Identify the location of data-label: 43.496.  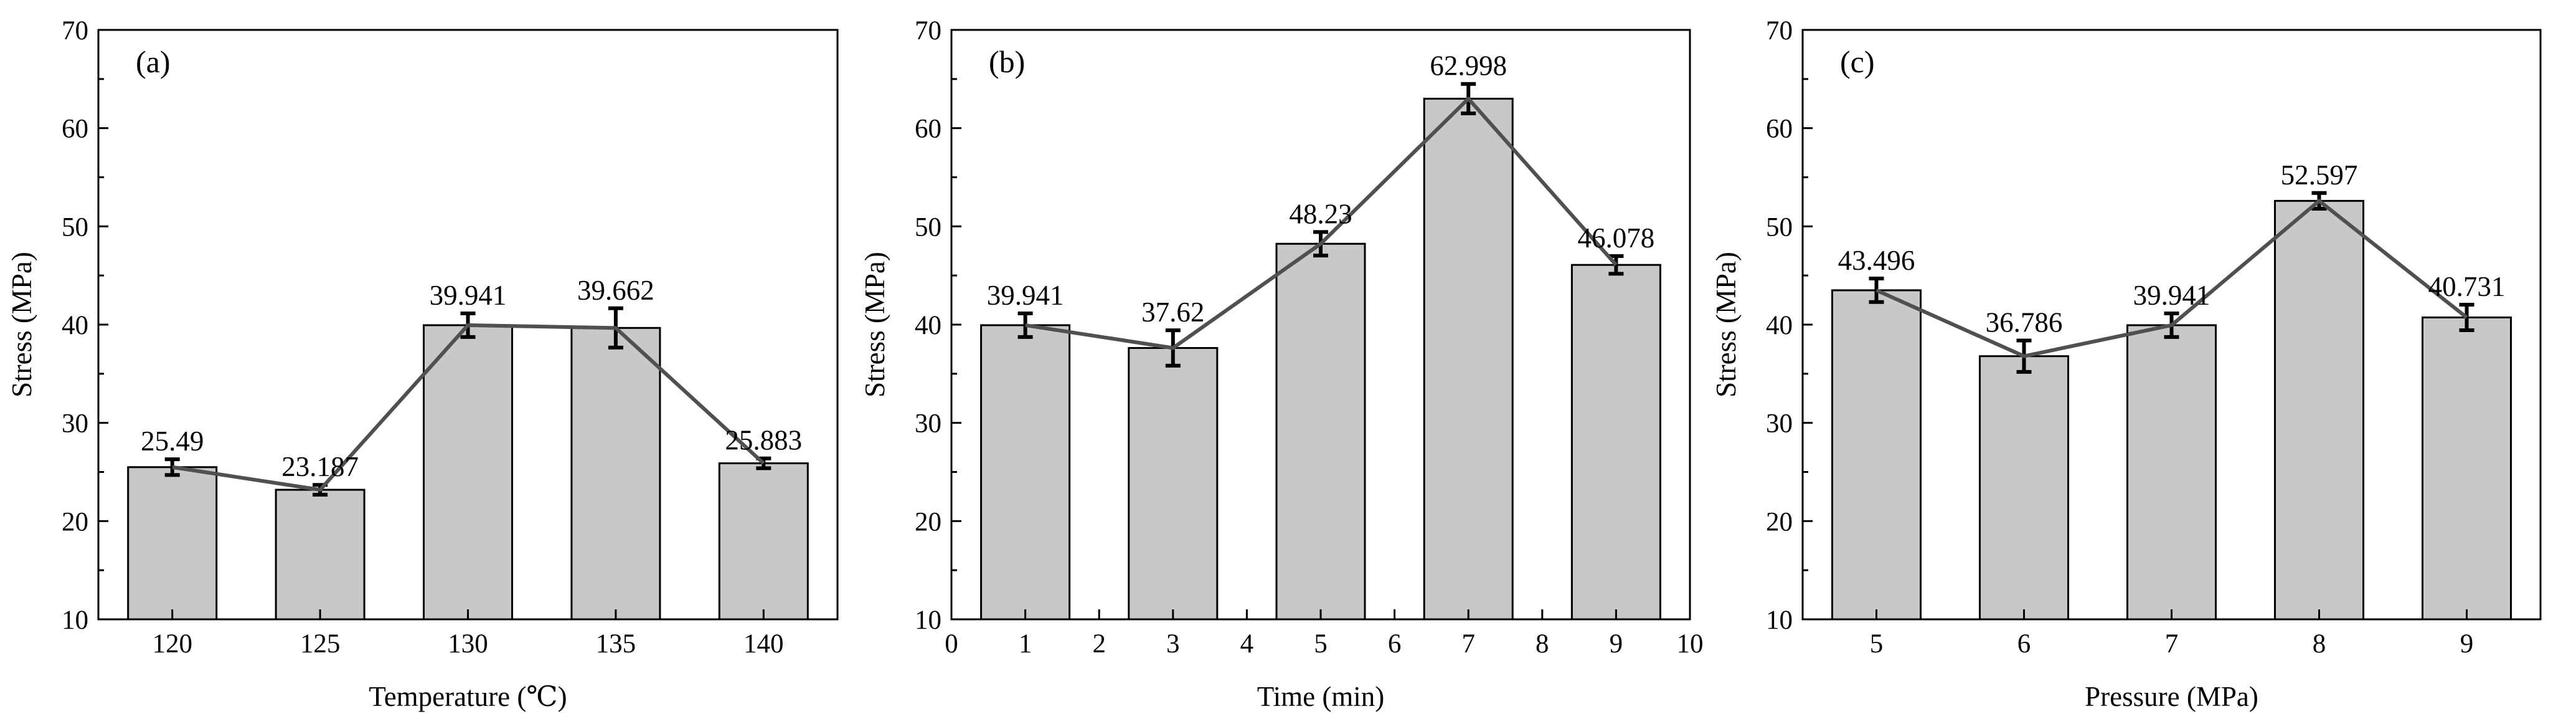
(1876, 260).